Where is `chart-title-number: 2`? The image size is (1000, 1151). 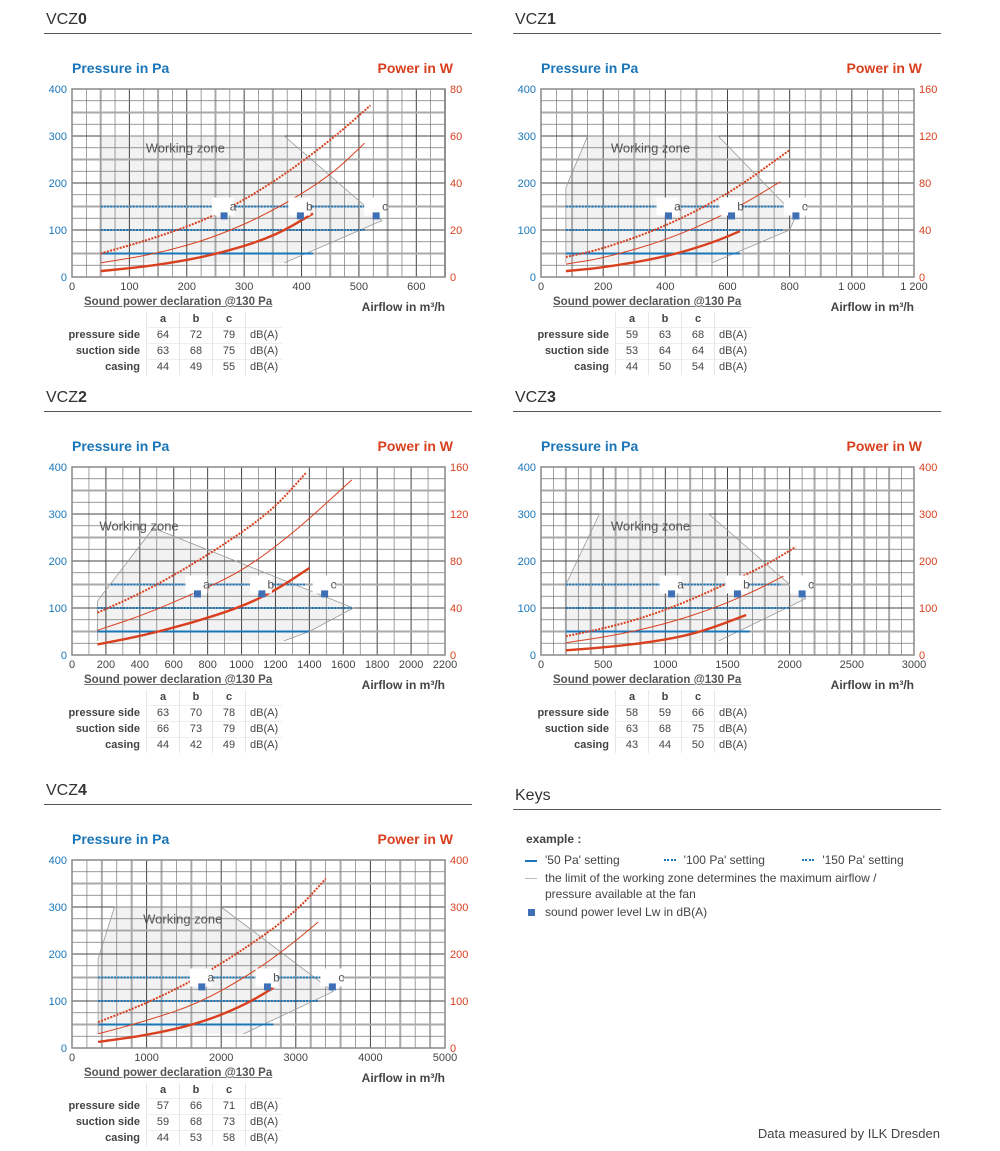
chart-title-number: 2 is located at coordinates (82, 397).